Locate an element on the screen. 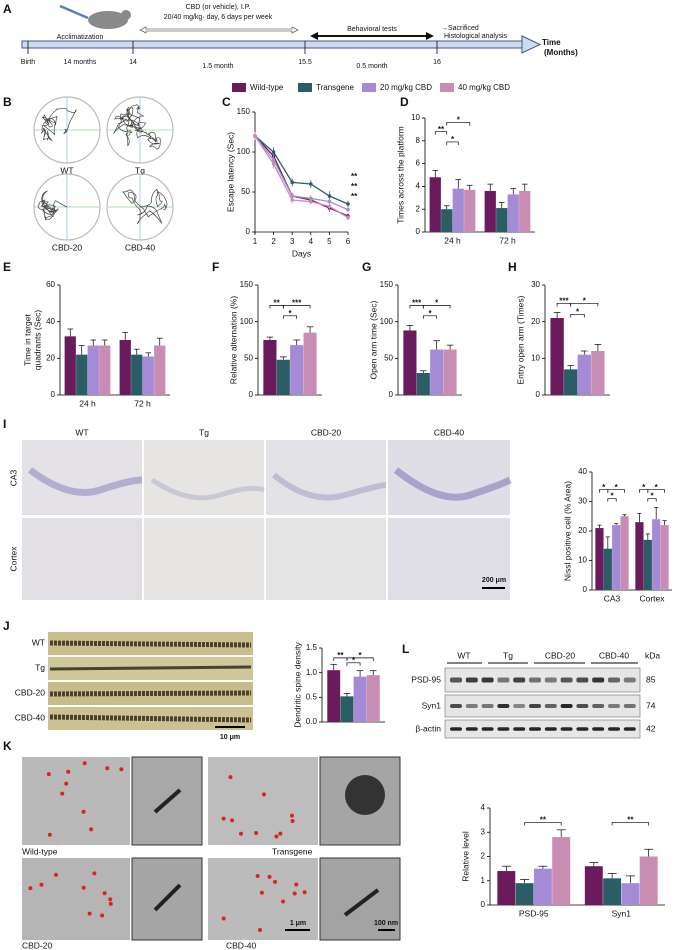 The image size is (685, 950). legend-label: 20 mg/kg CBD is located at coordinates (406, 87).